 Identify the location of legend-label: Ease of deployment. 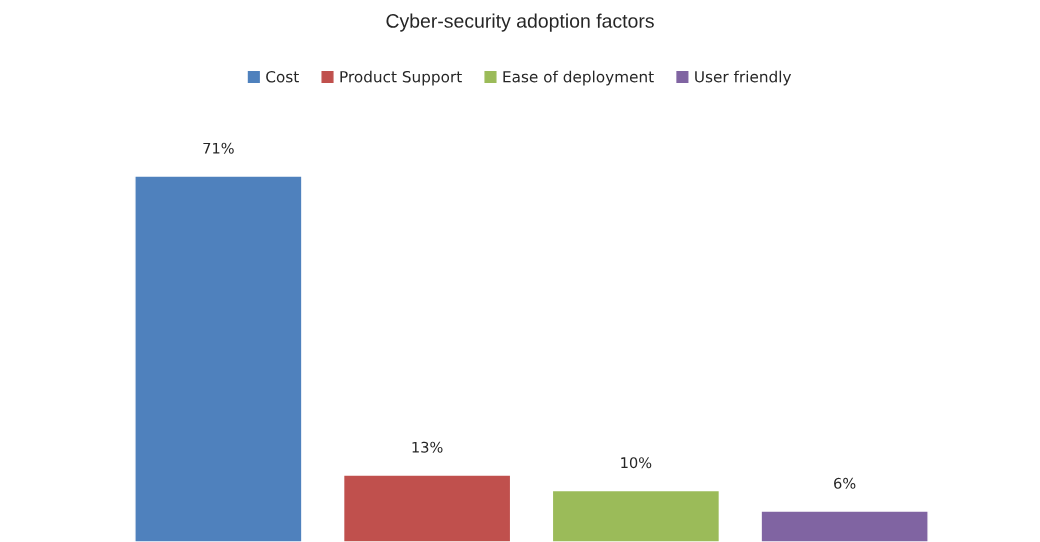
(578, 78).